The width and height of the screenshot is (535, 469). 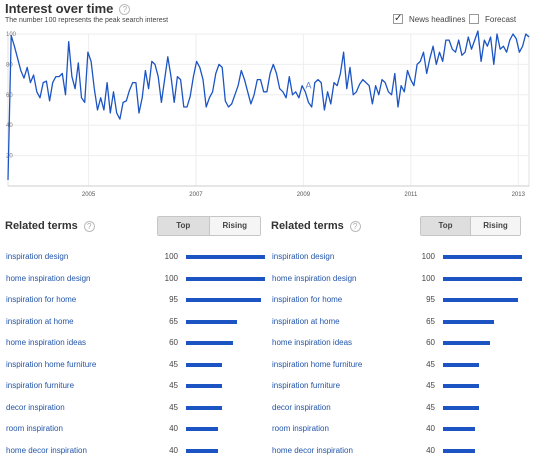 I want to click on news-headlines-checkbox: ✓, so click(x=398, y=18).